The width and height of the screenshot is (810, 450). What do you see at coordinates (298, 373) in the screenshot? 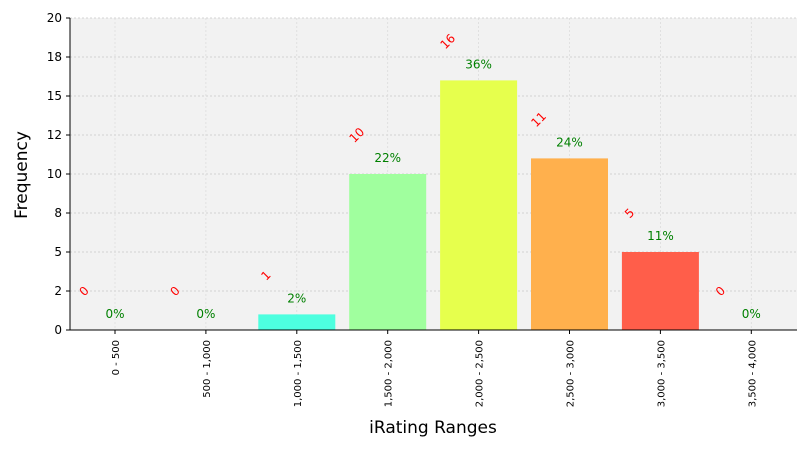
I see `x-tick-label: 1,000 - 1,500` at bounding box center [298, 373].